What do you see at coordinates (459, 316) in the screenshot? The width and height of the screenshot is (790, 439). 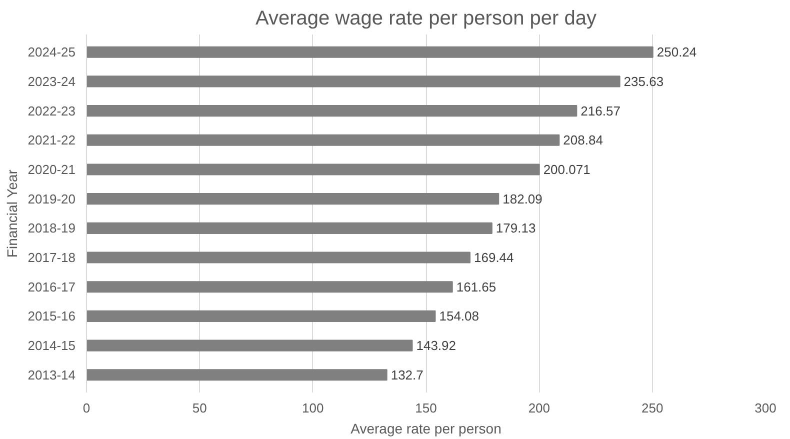 I see `data-label: 154.08` at bounding box center [459, 316].